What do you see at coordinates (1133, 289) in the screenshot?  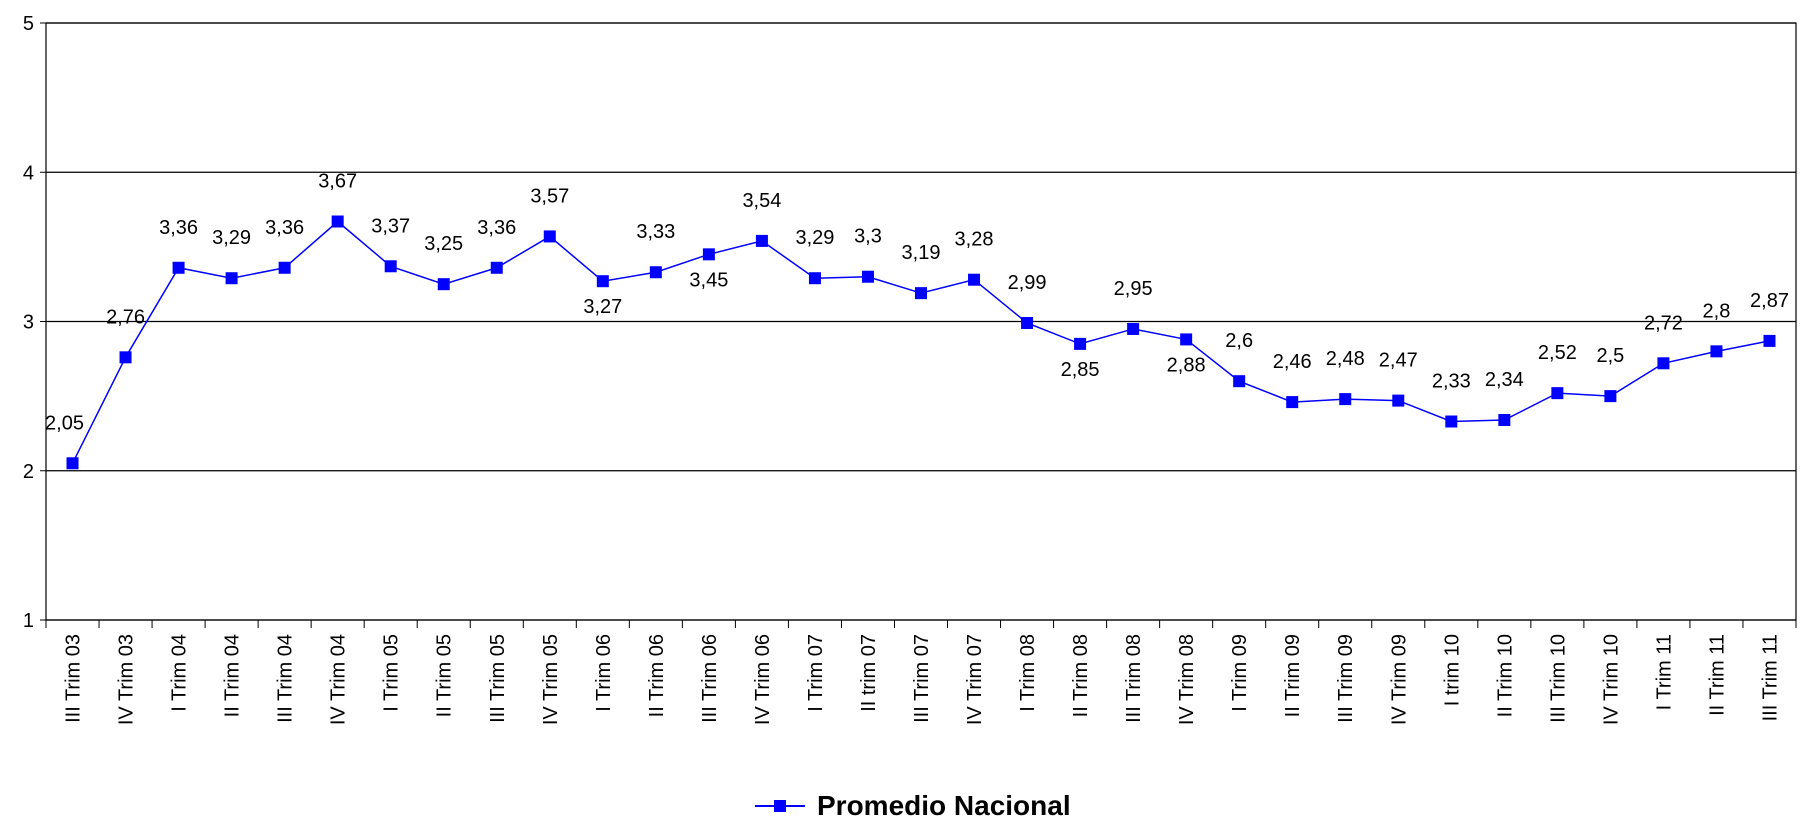 I see `data-label: 2,95` at bounding box center [1133, 289].